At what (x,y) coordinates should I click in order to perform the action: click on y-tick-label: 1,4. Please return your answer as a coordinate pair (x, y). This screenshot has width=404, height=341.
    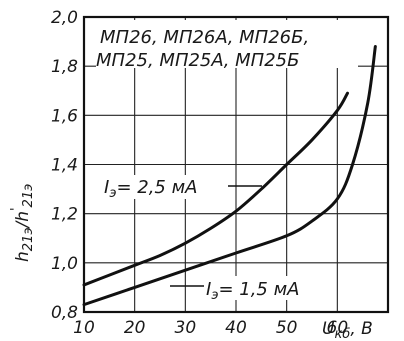
    Looking at the image, I should click on (64, 166).